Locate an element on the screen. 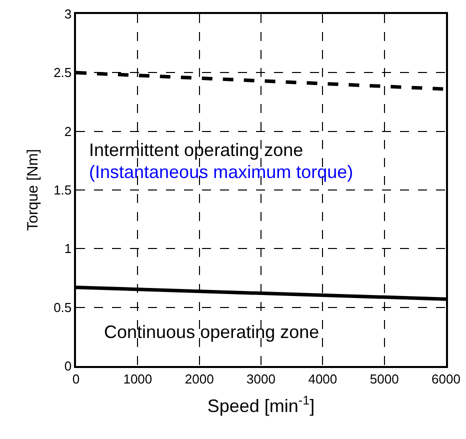 The width and height of the screenshot is (466, 439). annotation: (Instantaneous maximum torque) is located at coordinates (221, 172).